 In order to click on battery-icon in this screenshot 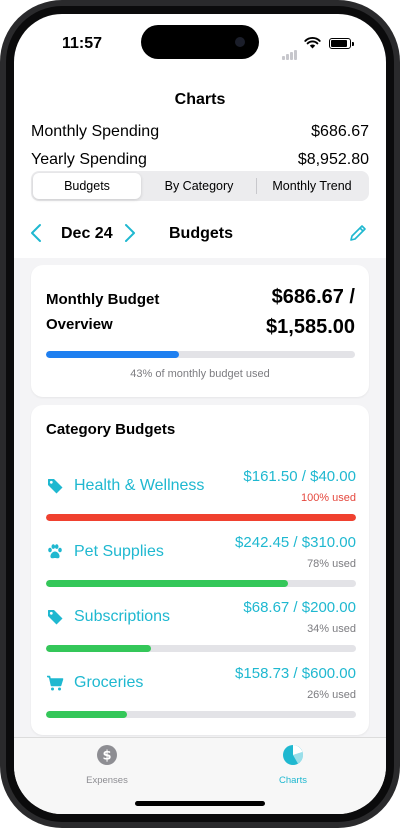, I will do `click(341, 43)`.